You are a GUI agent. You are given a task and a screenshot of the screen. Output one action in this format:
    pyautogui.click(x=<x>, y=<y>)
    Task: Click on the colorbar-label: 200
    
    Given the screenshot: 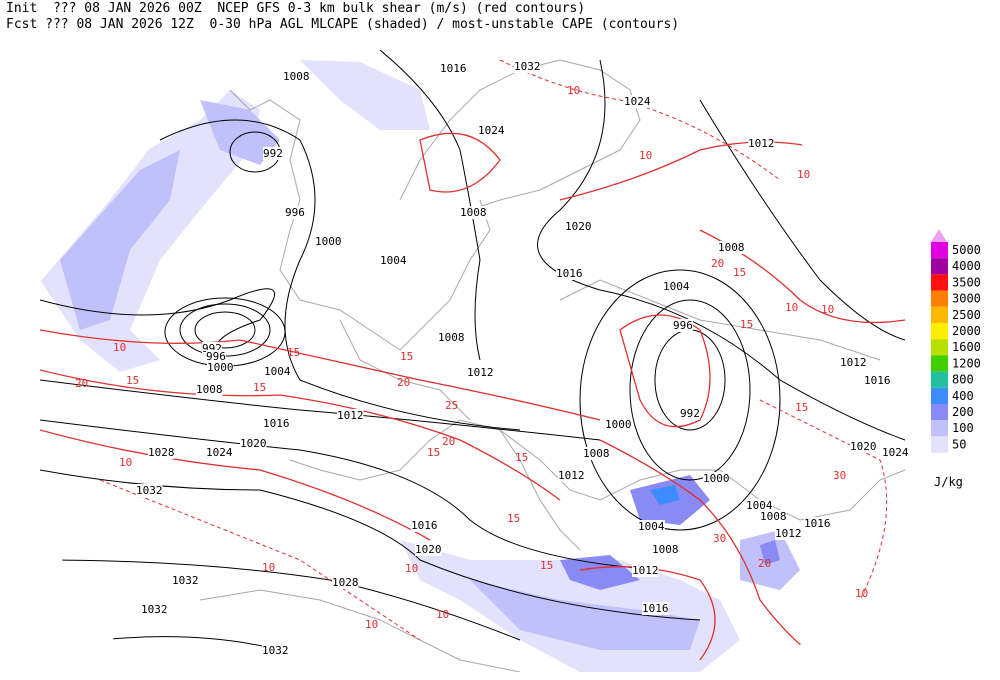 What is the action you would take?
    pyautogui.click(x=963, y=412)
    